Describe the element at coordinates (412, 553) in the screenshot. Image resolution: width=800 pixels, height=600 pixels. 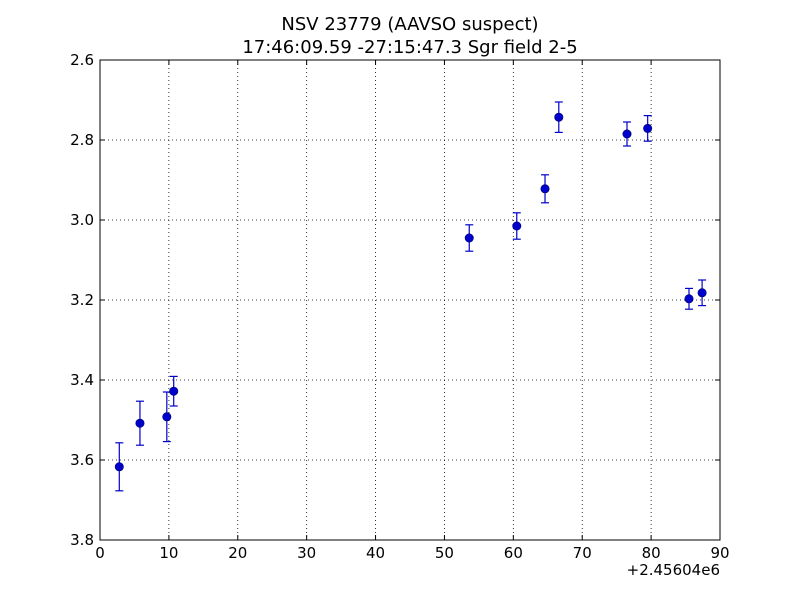
I see `x-axis-tick-labels: 0 10 20 30 40 50 60 70 80 90` at that location.